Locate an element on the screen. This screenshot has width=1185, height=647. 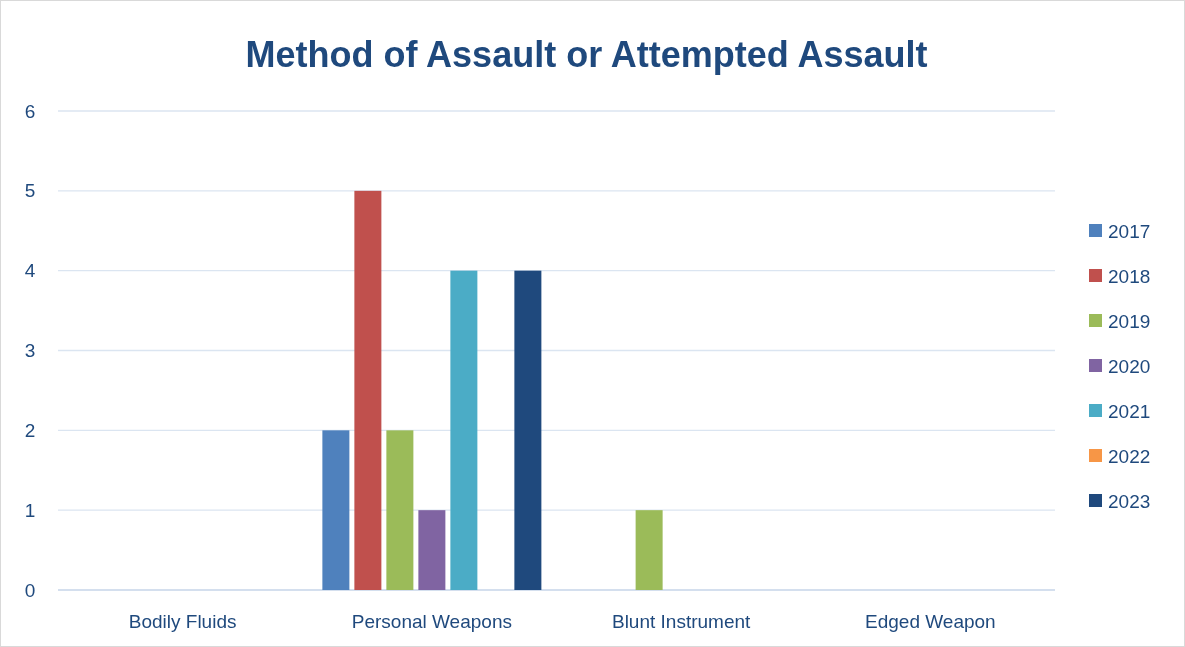
y-tick-label: 3 is located at coordinates (30, 351).